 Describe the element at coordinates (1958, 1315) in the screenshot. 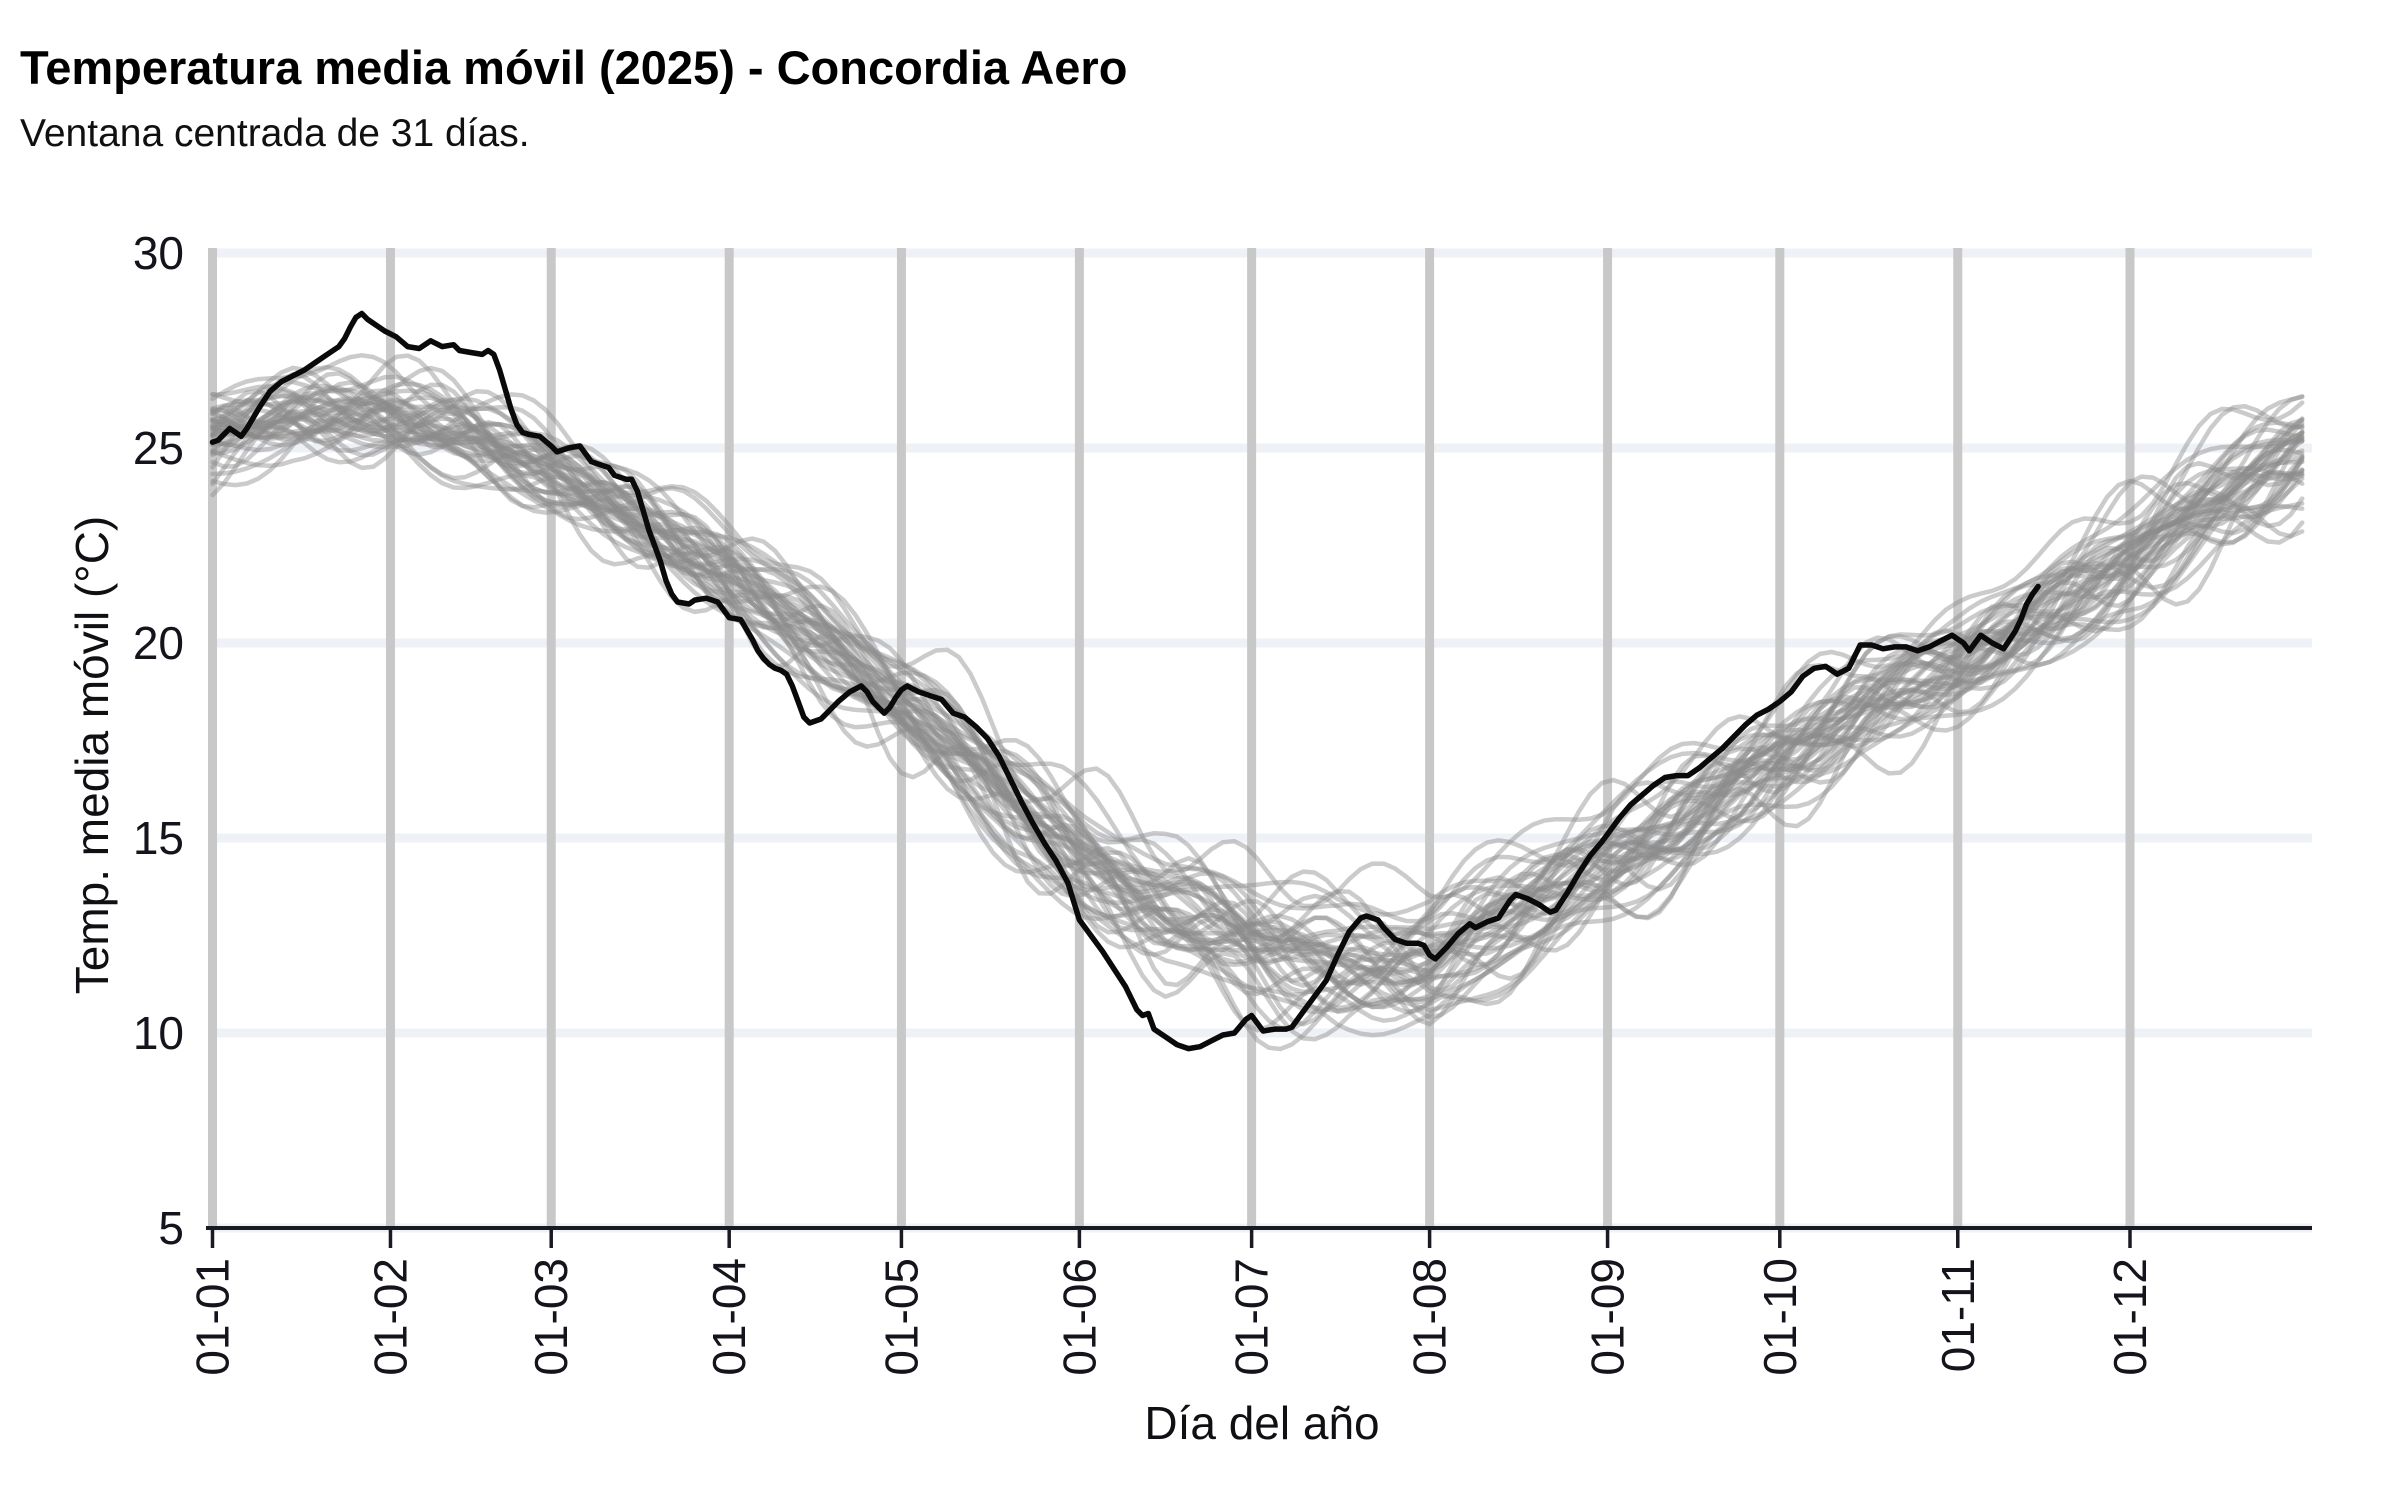

I see `x-tick-label-01-11: 01-11` at that location.